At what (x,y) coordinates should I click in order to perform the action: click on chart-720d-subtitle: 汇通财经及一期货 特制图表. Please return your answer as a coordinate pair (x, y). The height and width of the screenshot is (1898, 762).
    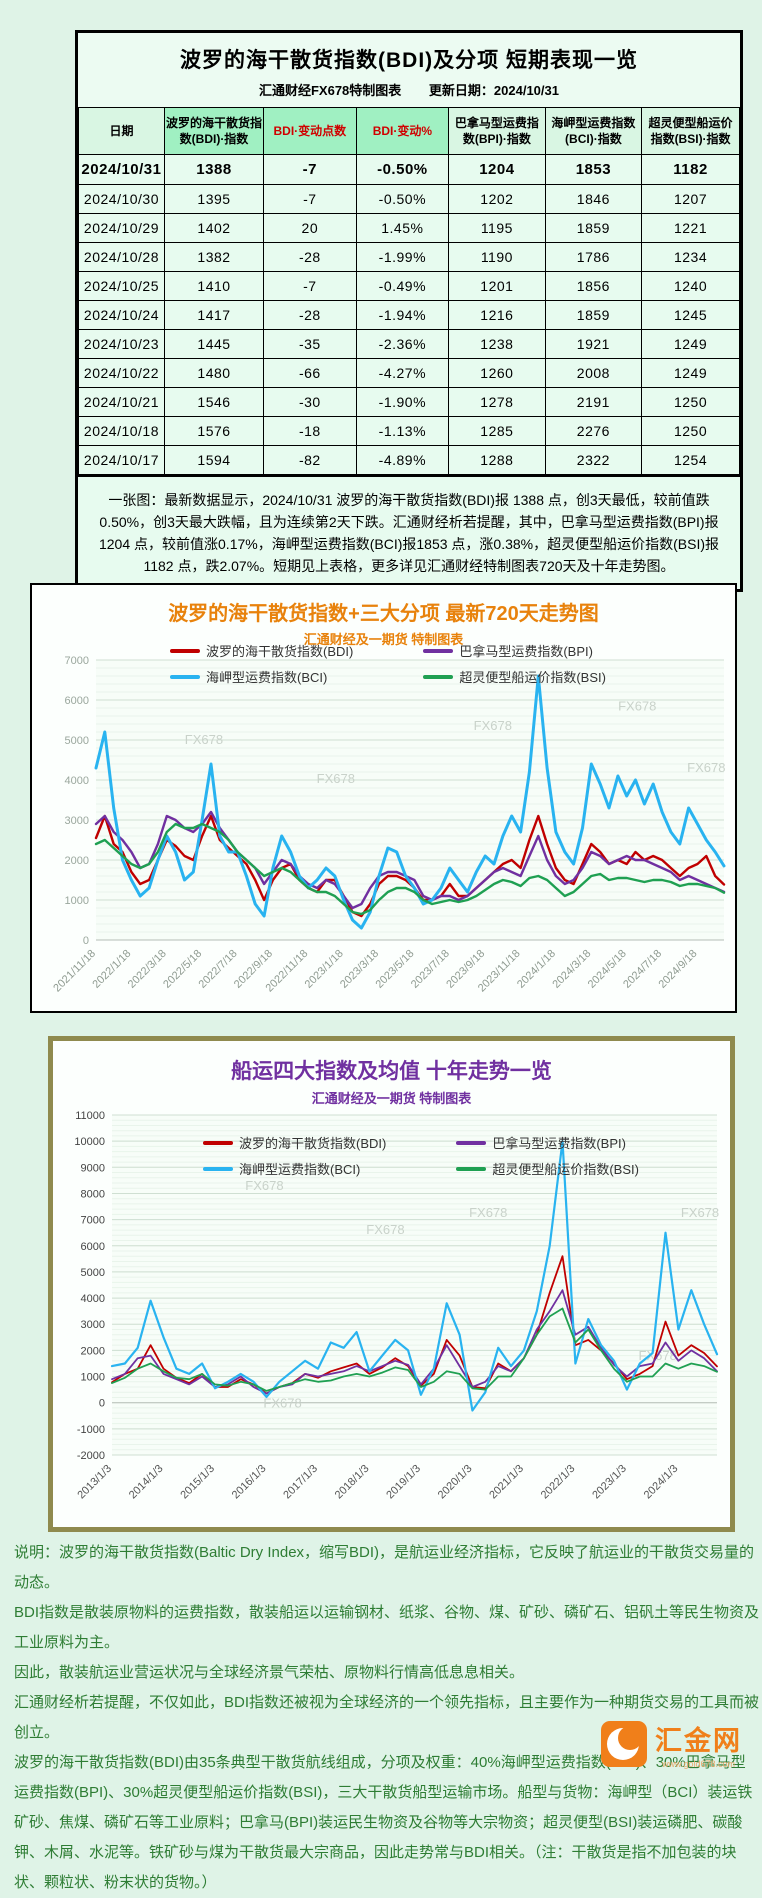
    Looking at the image, I should click on (383, 639).